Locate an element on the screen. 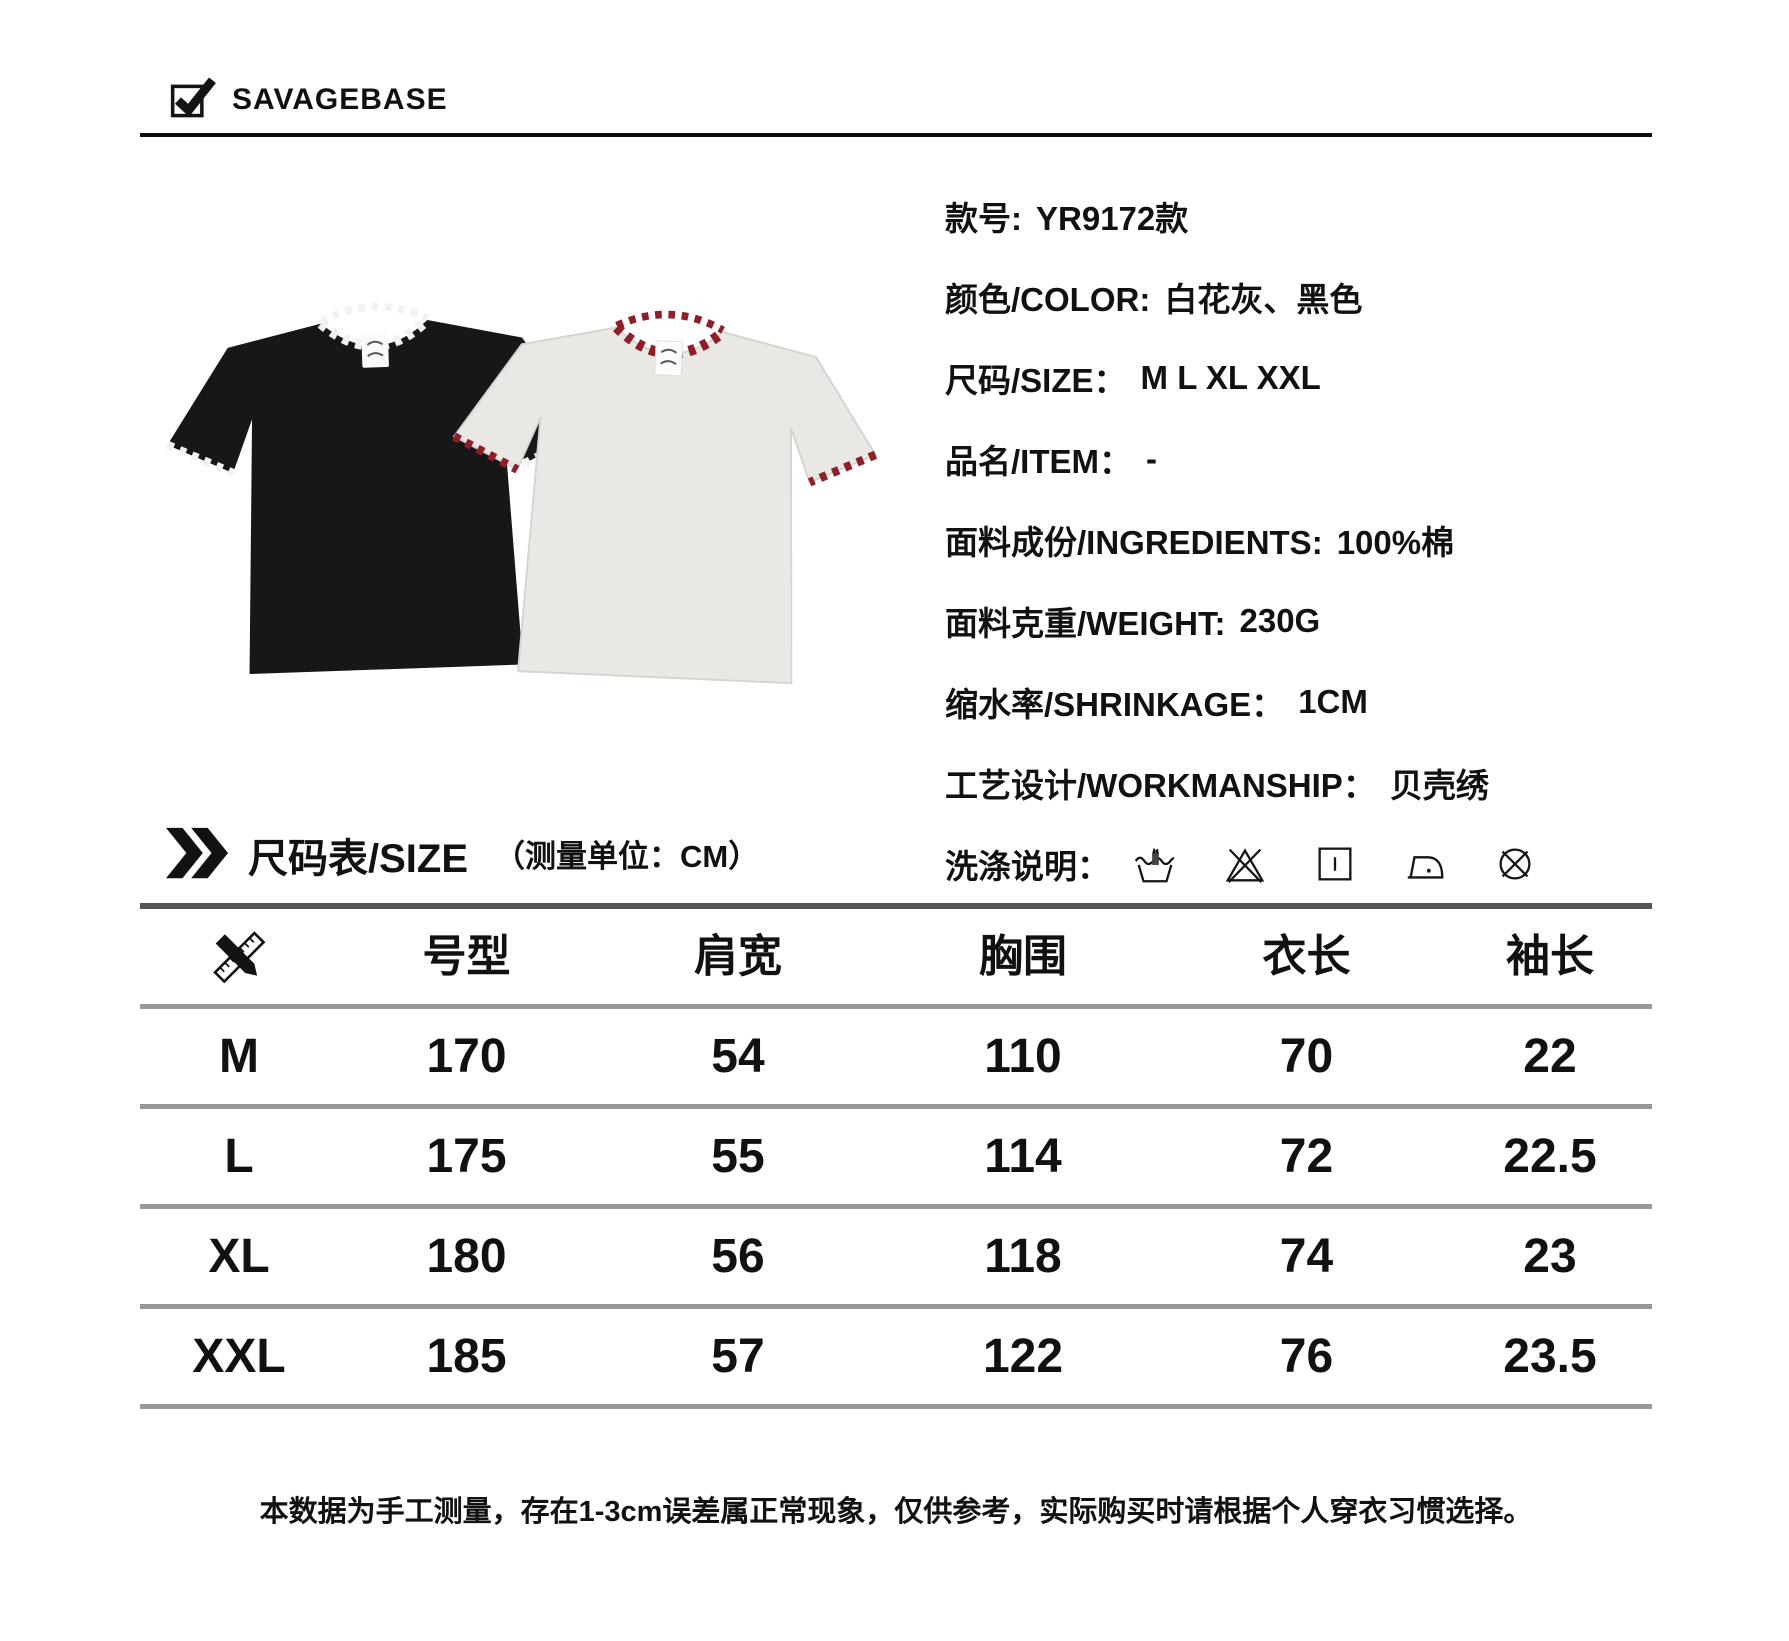 The height and width of the screenshot is (1641, 1789). row-cell: 54 is located at coordinates (738, 1056).